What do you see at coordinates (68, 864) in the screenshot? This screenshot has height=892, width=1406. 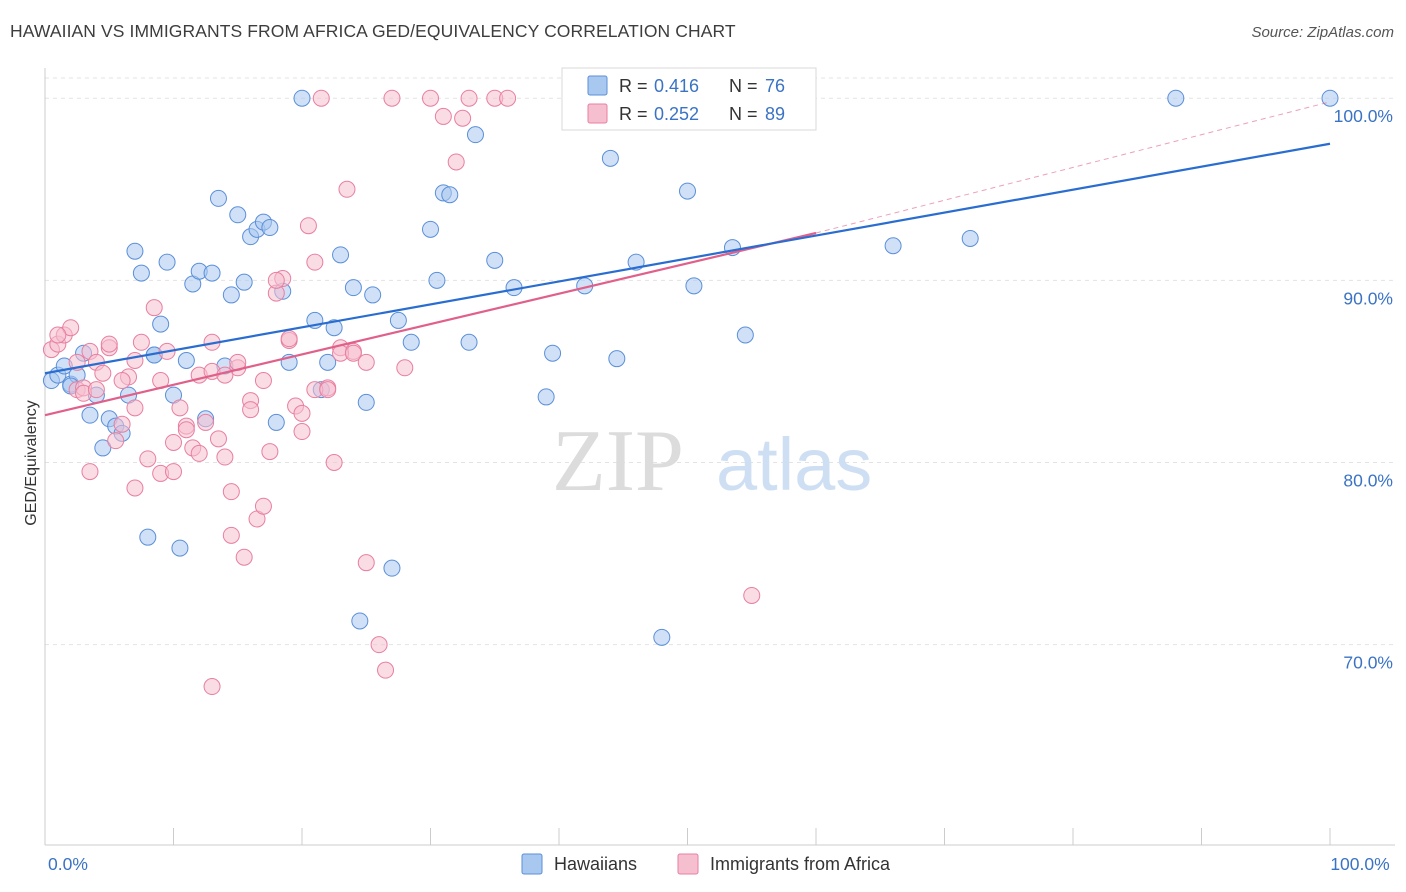 I see `x-tick-label: 0.0%` at bounding box center [68, 864].